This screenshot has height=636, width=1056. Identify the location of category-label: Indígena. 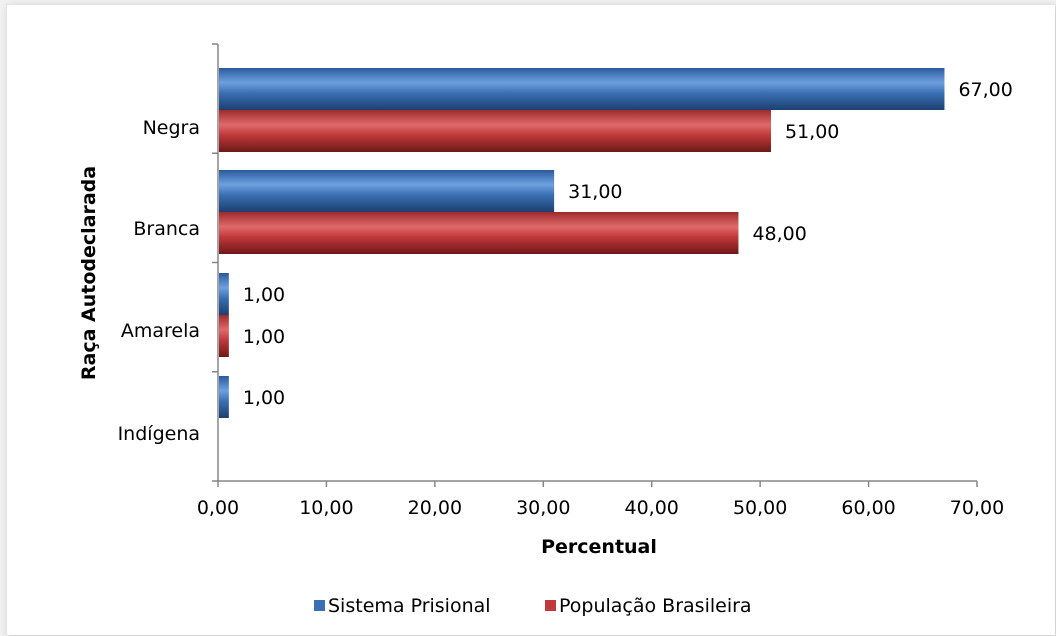
(159, 434).